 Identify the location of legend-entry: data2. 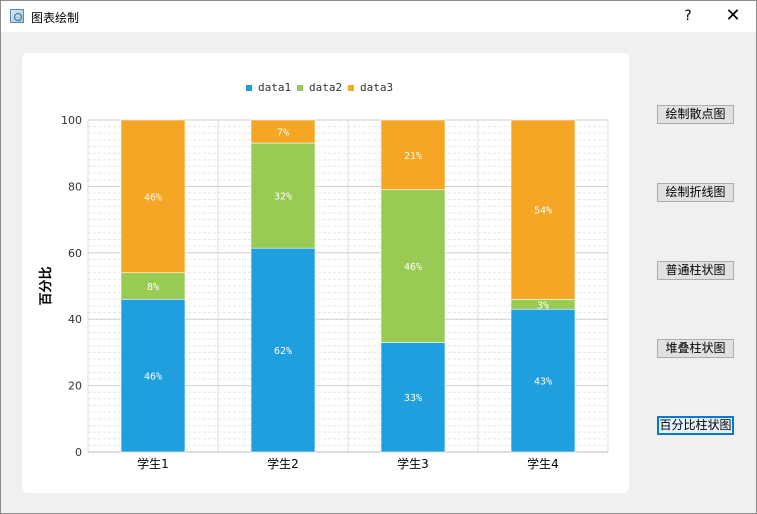
(325, 87).